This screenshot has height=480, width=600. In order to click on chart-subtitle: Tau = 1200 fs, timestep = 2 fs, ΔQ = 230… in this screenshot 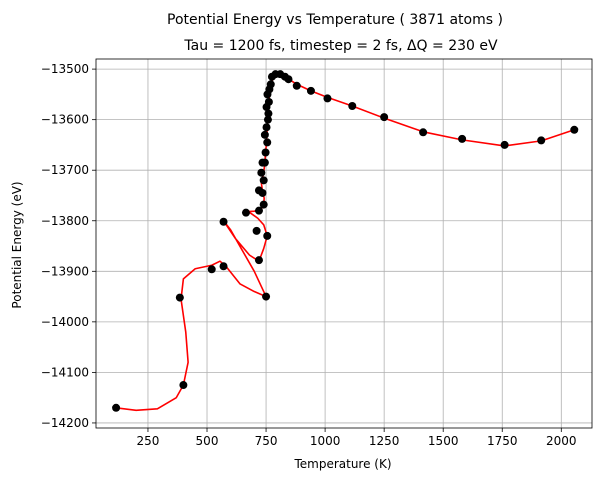, I will do `click(340, 46)`.